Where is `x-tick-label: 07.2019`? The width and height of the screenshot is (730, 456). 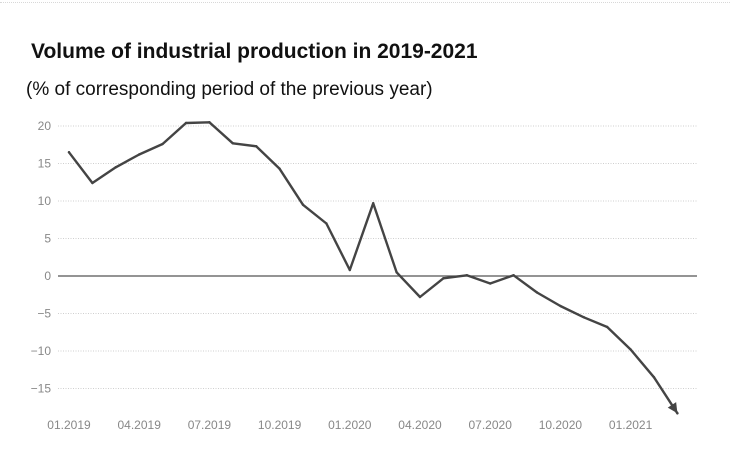 x-tick-label: 07.2019 is located at coordinates (210, 425).